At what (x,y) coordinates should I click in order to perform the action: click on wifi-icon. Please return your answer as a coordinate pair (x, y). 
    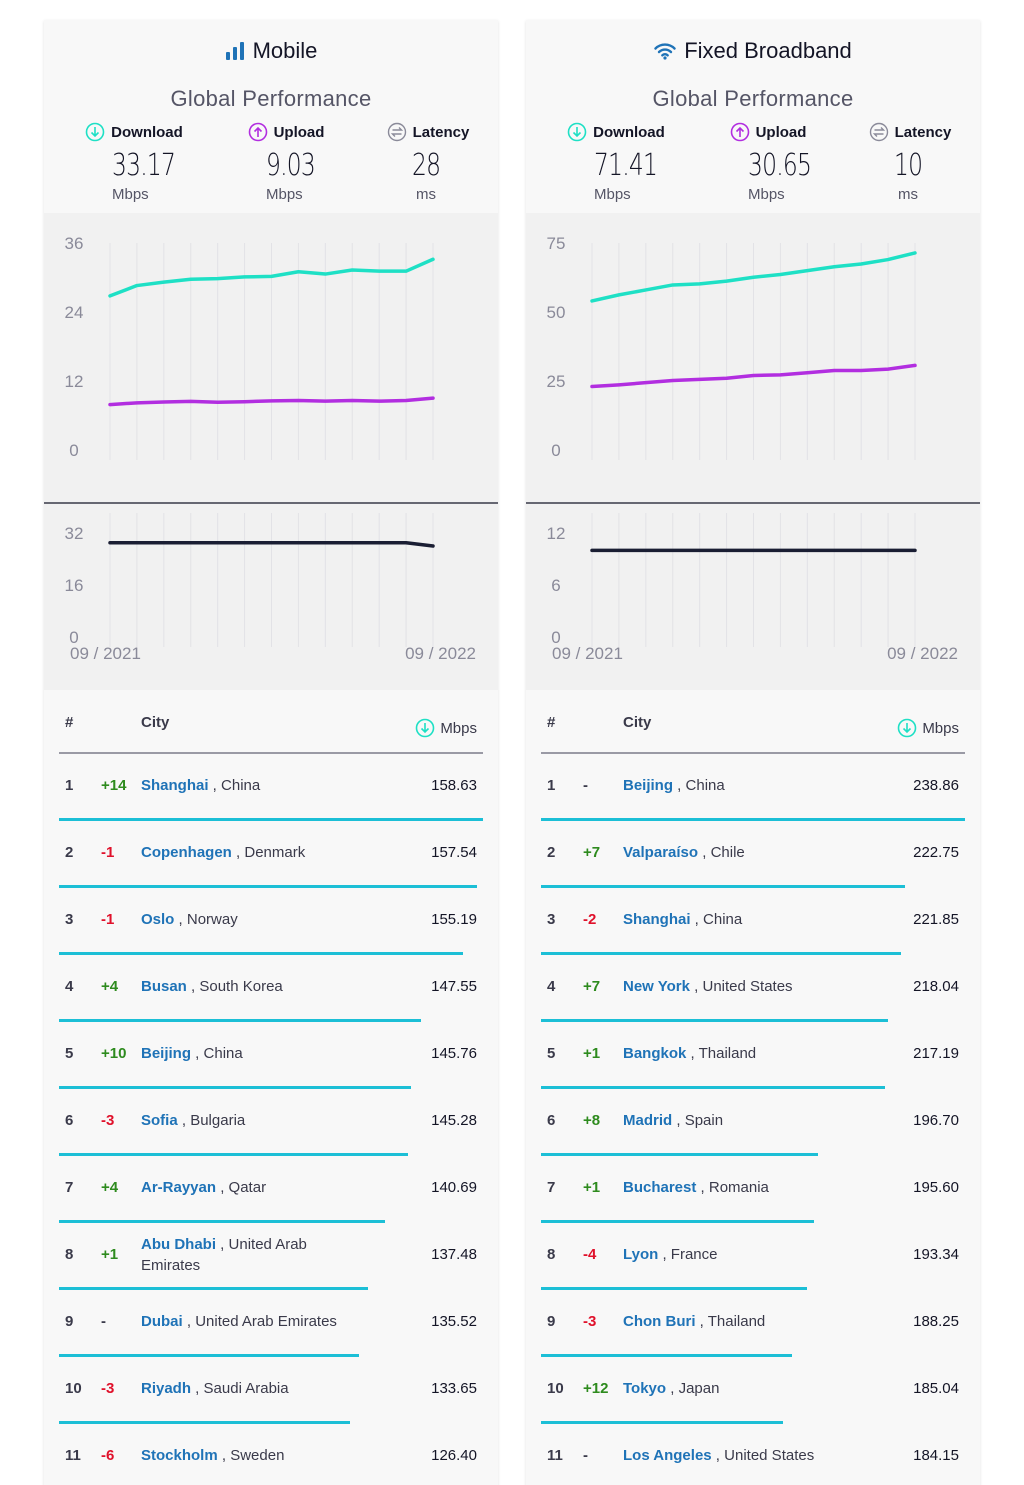
    Looking at the image, I should click on (665, 51).